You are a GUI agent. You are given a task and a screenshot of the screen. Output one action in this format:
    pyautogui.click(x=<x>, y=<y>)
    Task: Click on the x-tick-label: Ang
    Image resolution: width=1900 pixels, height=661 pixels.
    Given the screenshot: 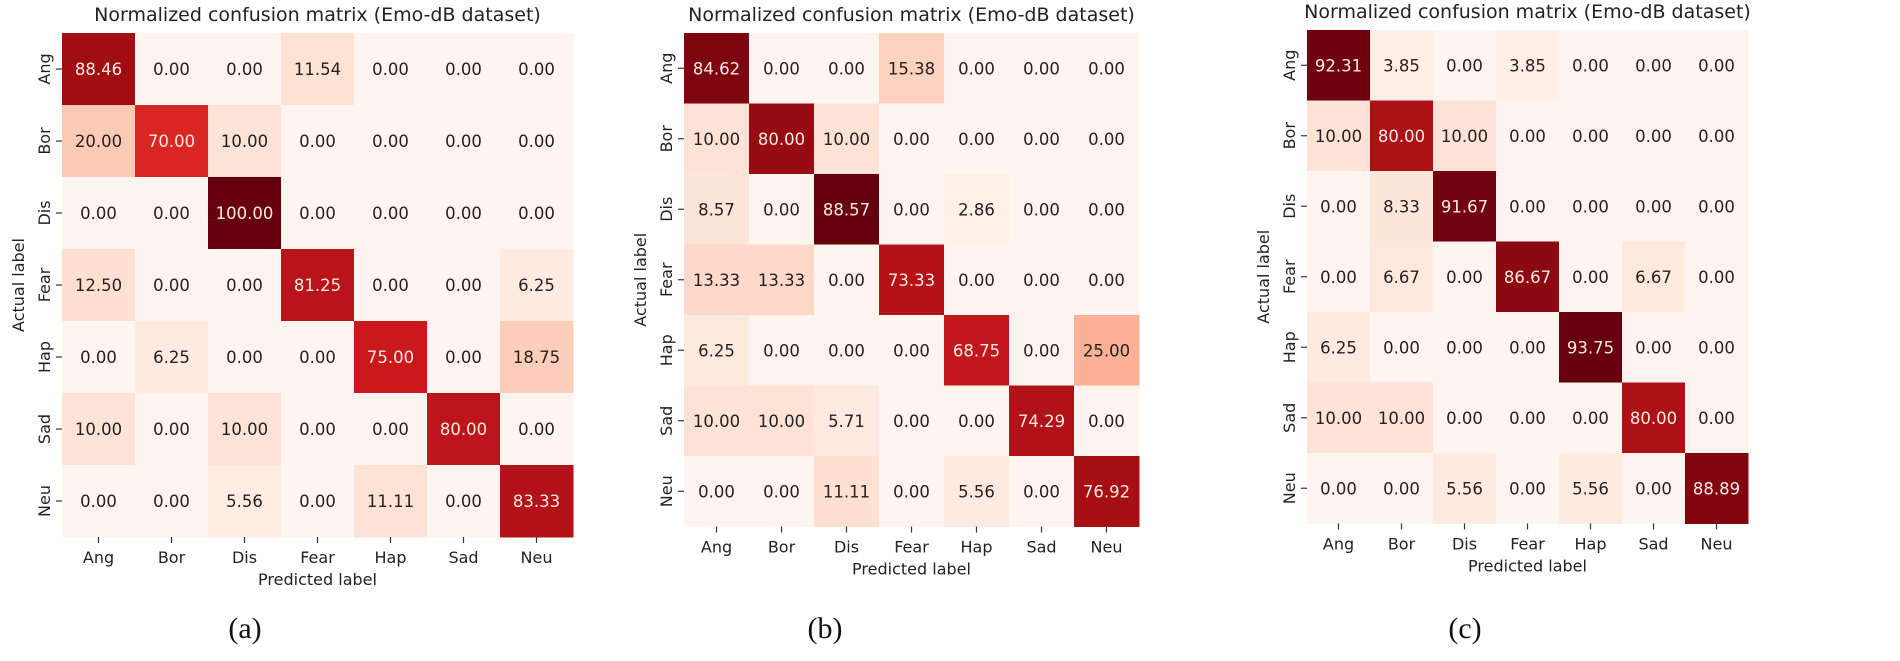 What is the action you would take?
    pyautogui.click(x=98, y=557)
    